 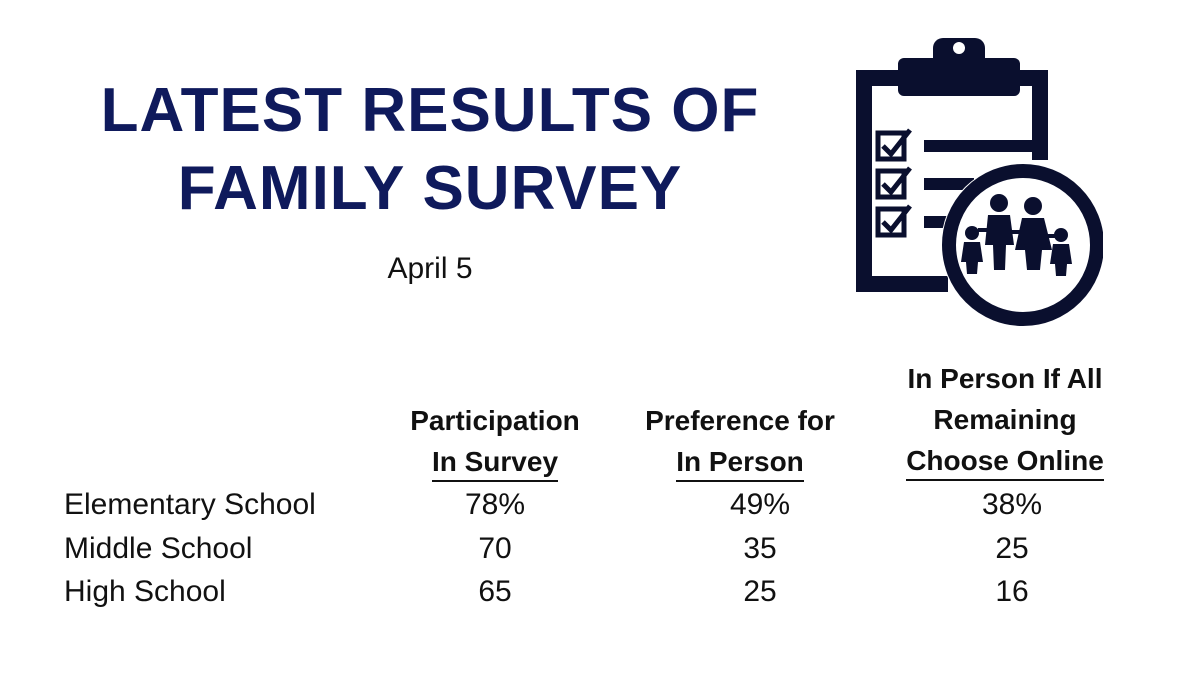 What do you see at coordinates (760, 504) in the screenshot?
I see `table-cell: 49%` at bounding box center [760, 504].